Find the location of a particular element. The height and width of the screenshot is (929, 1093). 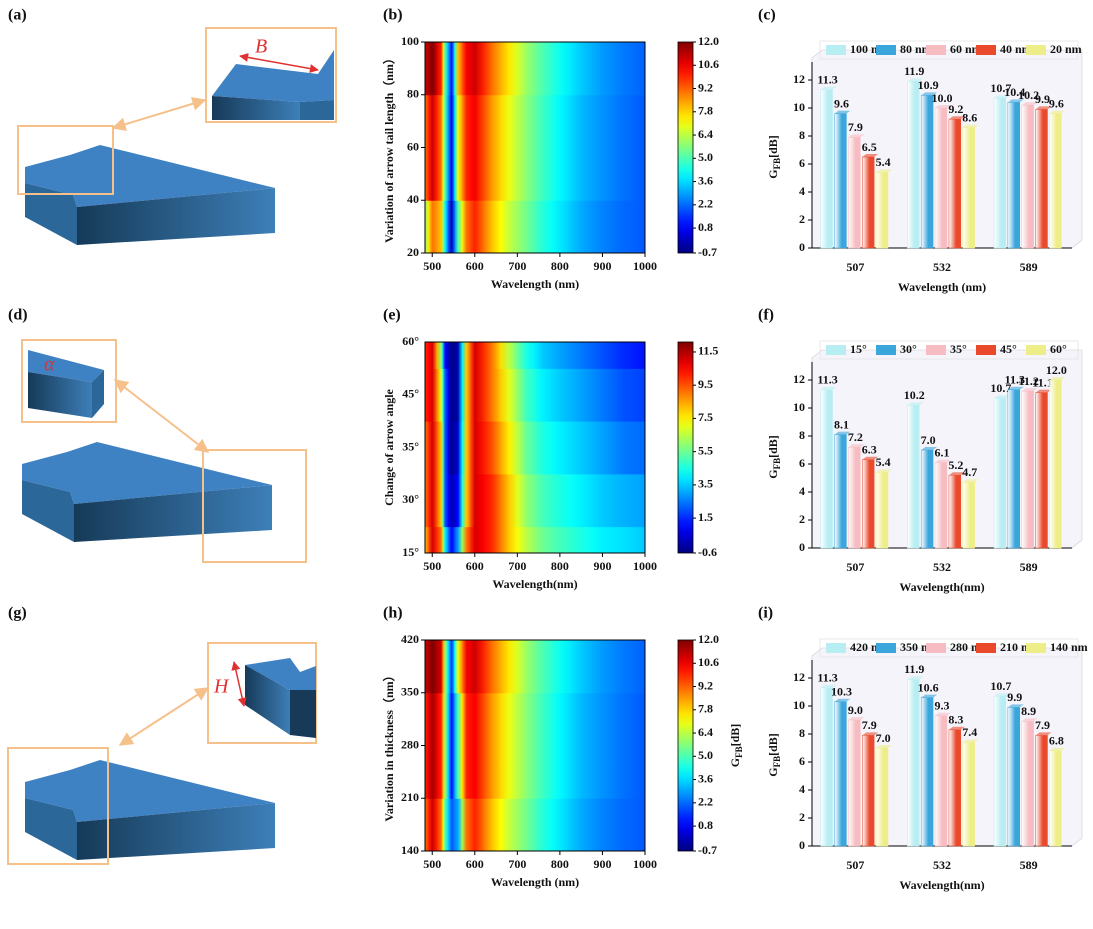

value-label: 10.7 is located at coordinates (1000, 88).